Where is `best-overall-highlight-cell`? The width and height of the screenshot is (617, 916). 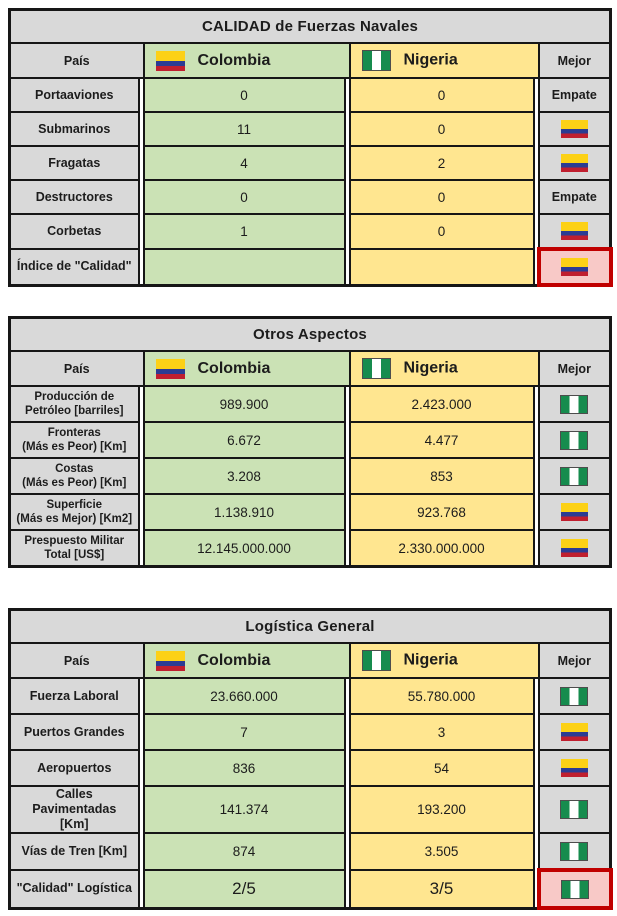
best-overall-highlight-cell is located at coordinates (574, 889).